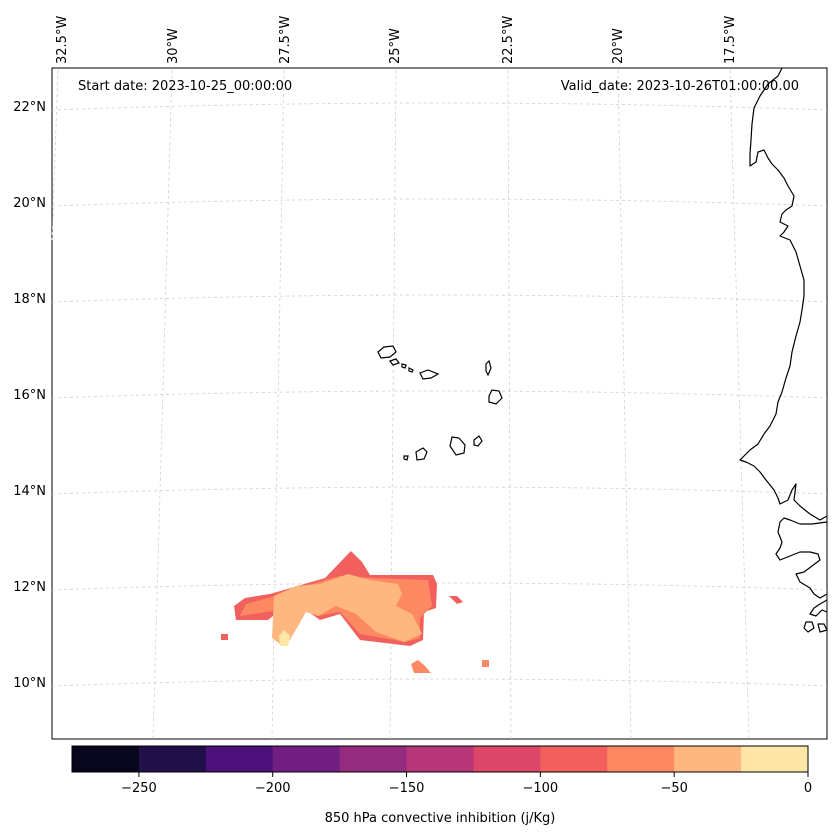 This screenshot has height=836, width=837. What do you see at coordinates (680, 86) in the screenshot?
I see `valid-date-label: Valid_date: 2023-10-26T01:00:00.00` at bounding box center [680, 86].